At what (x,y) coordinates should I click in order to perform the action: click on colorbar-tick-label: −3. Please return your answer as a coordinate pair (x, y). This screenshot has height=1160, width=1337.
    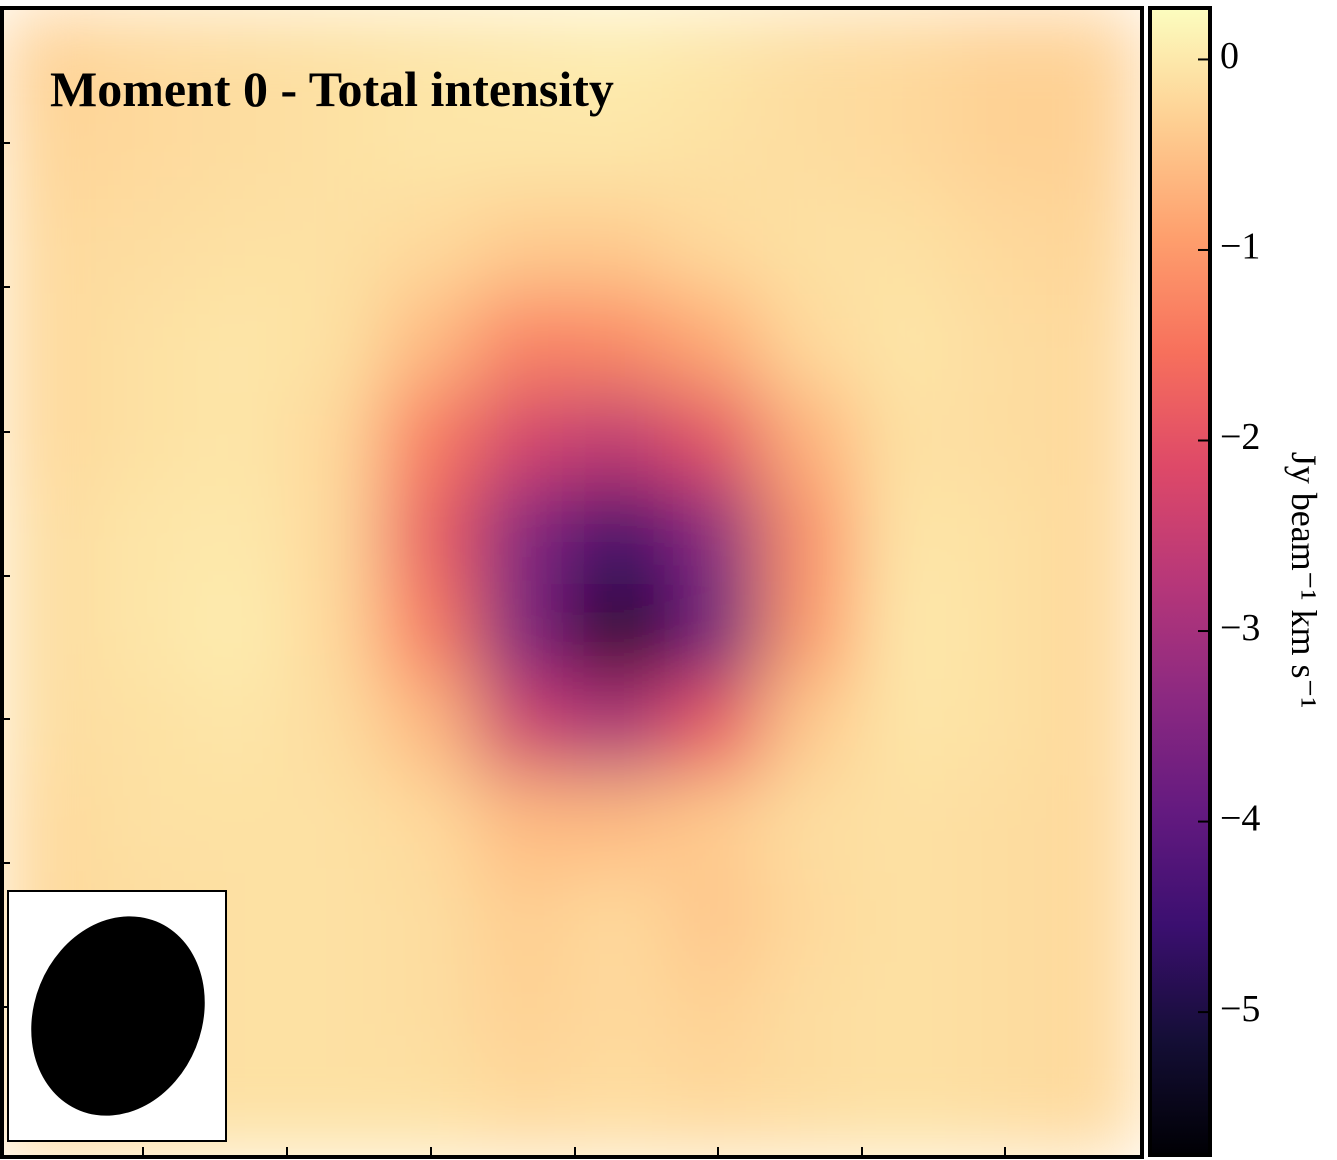
    Looking at the image, I should click on (1240, 628).